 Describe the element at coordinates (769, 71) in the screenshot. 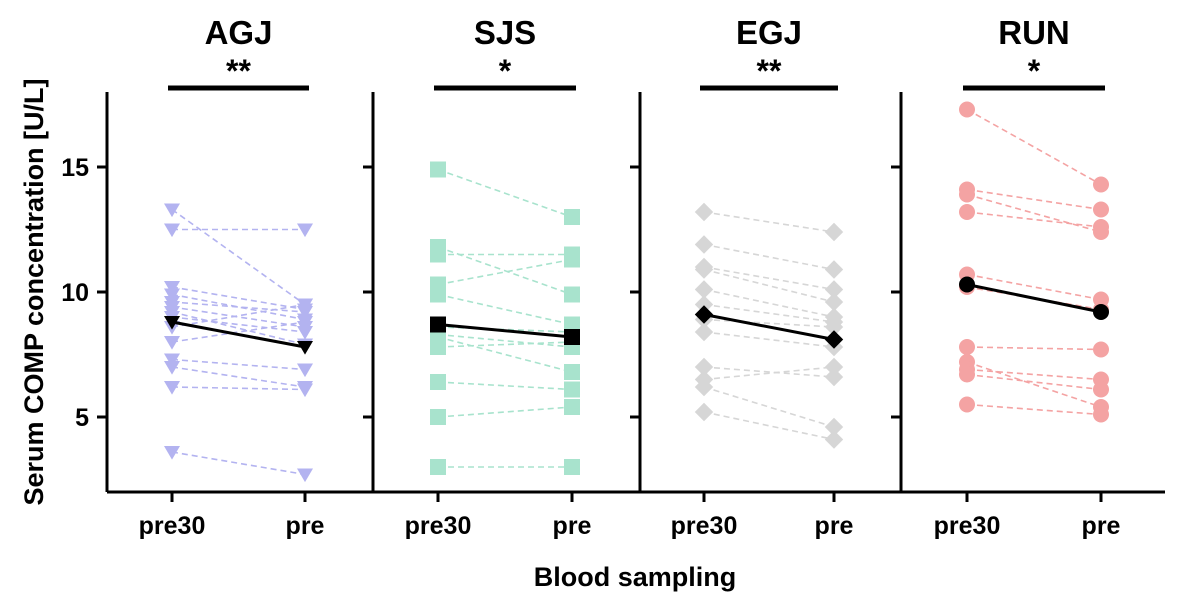

I see `significance-label: **` at that location.